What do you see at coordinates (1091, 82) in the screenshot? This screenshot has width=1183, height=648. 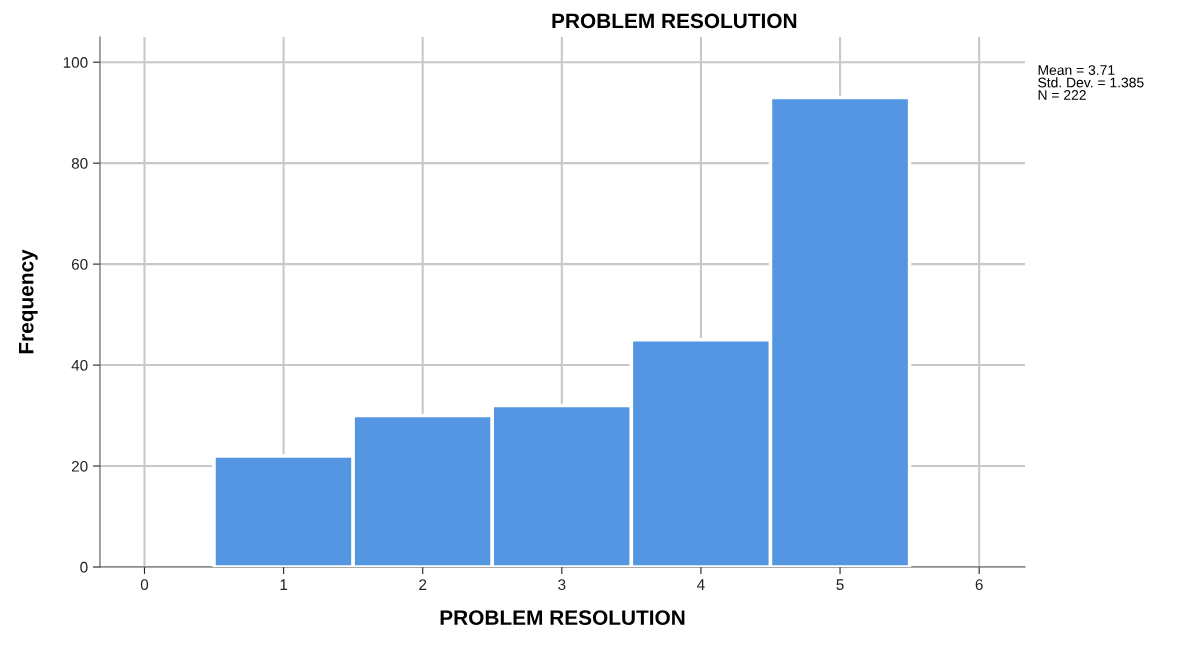 I see `text: Std. Dev. = 1.385` at bounding box center [1091, 82].